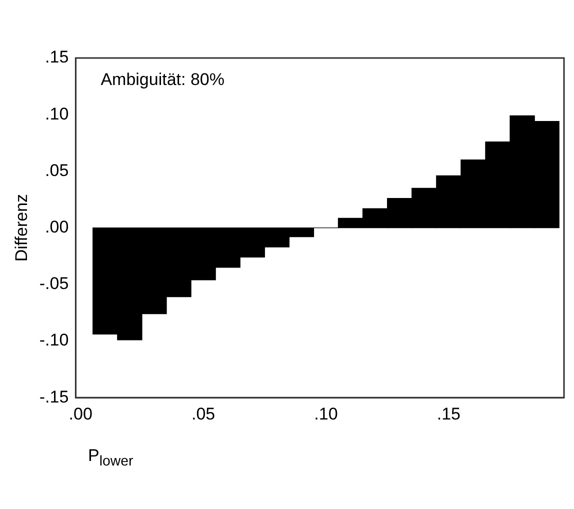  What do you see at coordinates (57, 57) in the screenshot?
I see `y-tick-label: .15` at bounding box center [57, 57].